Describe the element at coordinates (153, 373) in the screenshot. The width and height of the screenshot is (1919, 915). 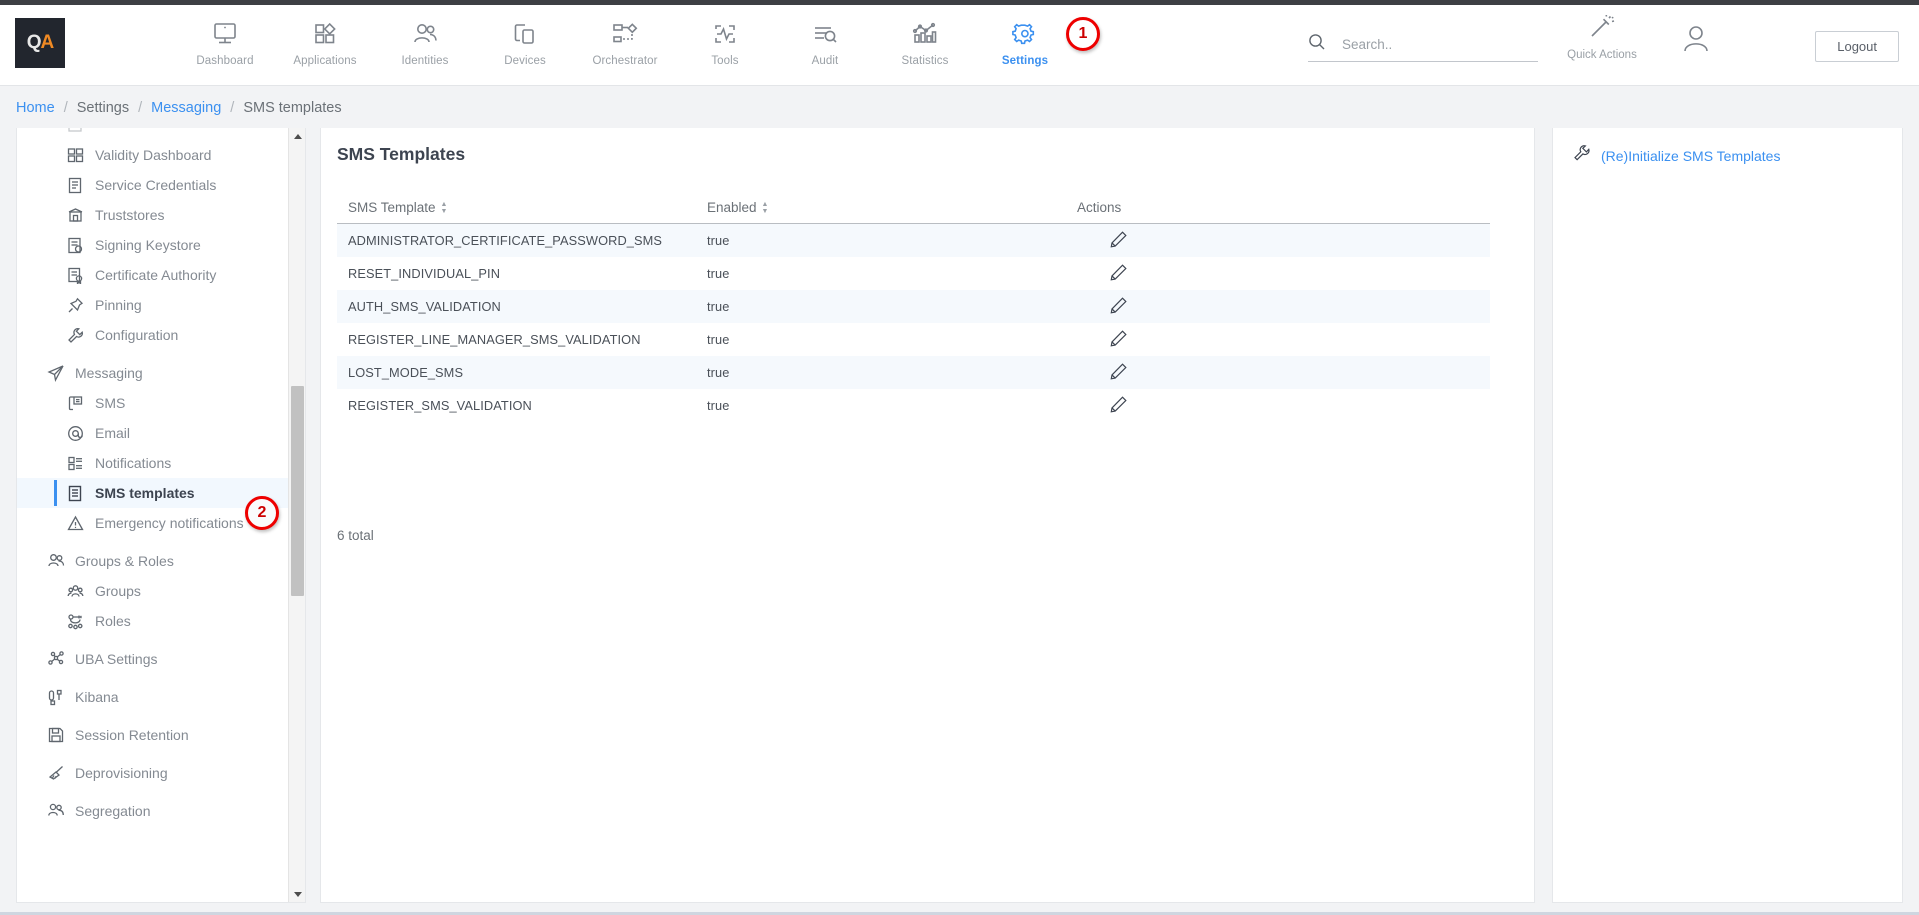
I see `sidebar-item-messaging: Messaging` at that location.